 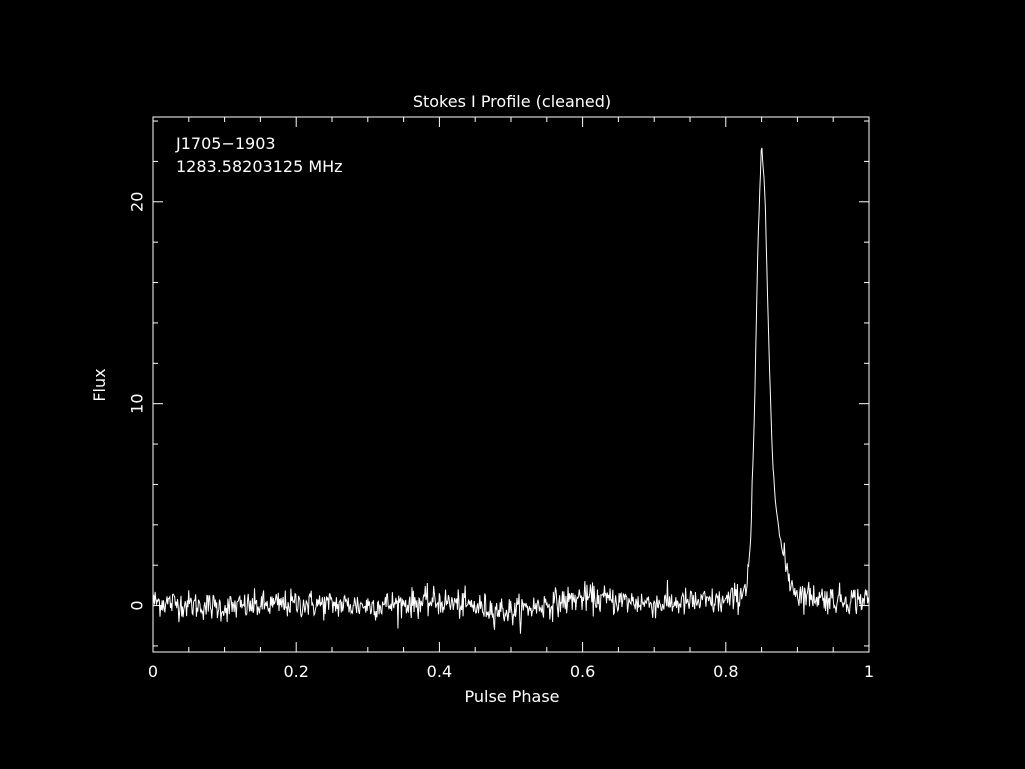 What do you see at coordinates (153, 671) in the screenshot?
I see `x-tick-label: 0` at bounding box center [153, 671].